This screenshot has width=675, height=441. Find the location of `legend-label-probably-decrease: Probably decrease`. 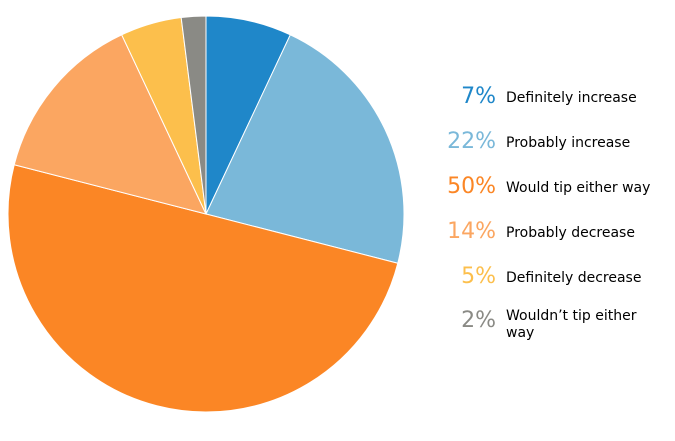

legend-label-probably-decrease: Probably decrease is located at coordinates (570, 233).